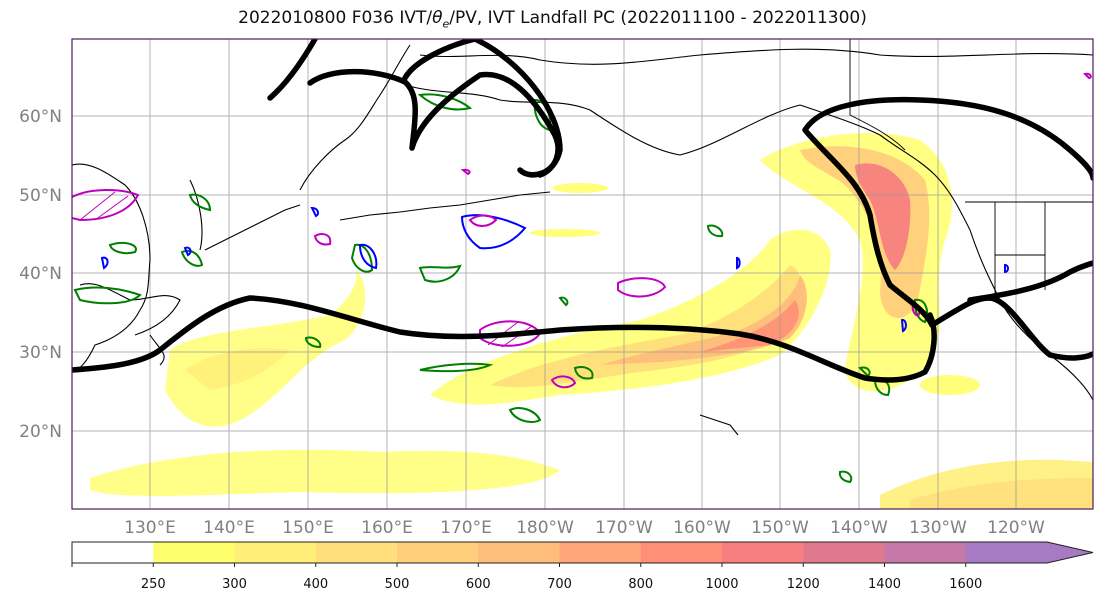  What do you see at coordinates (965, 584) in the screenshot?
I see `colorbar-label: 1600` at bounding box center [965, 584].